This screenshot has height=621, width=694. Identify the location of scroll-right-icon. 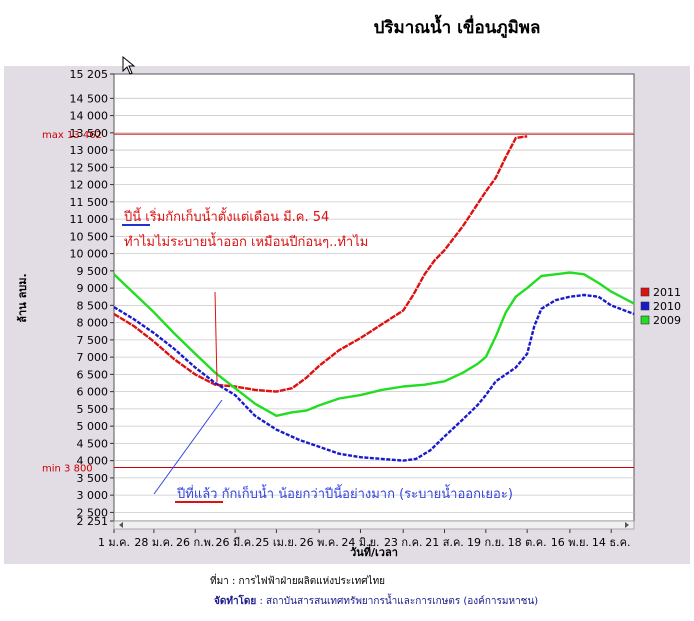
(627, 525).